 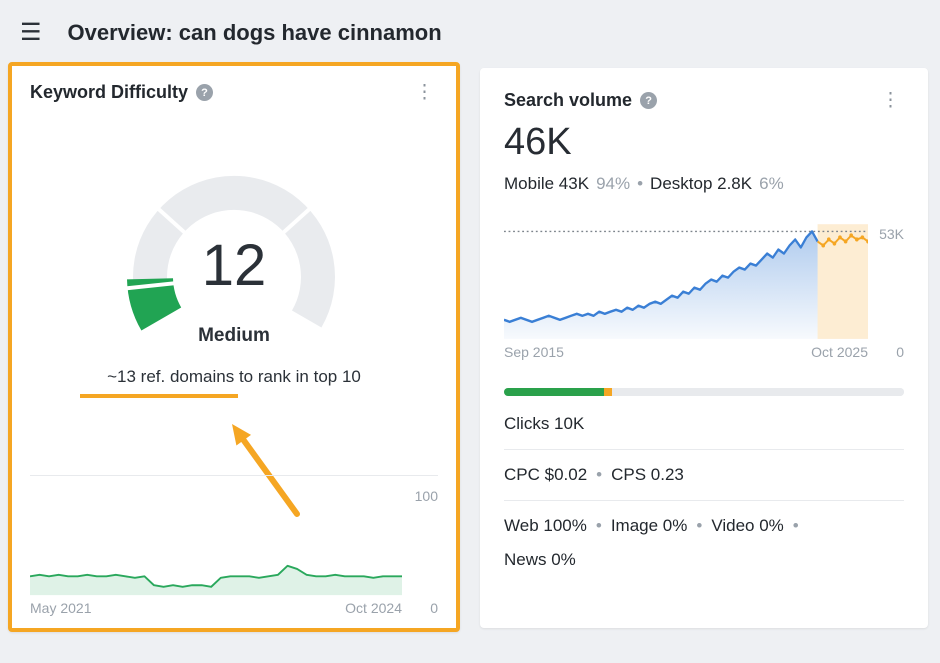 I want to click on kd-ref-domains-note: ~13 ref. domains to rank in top 10, so click(x=234, y=382).